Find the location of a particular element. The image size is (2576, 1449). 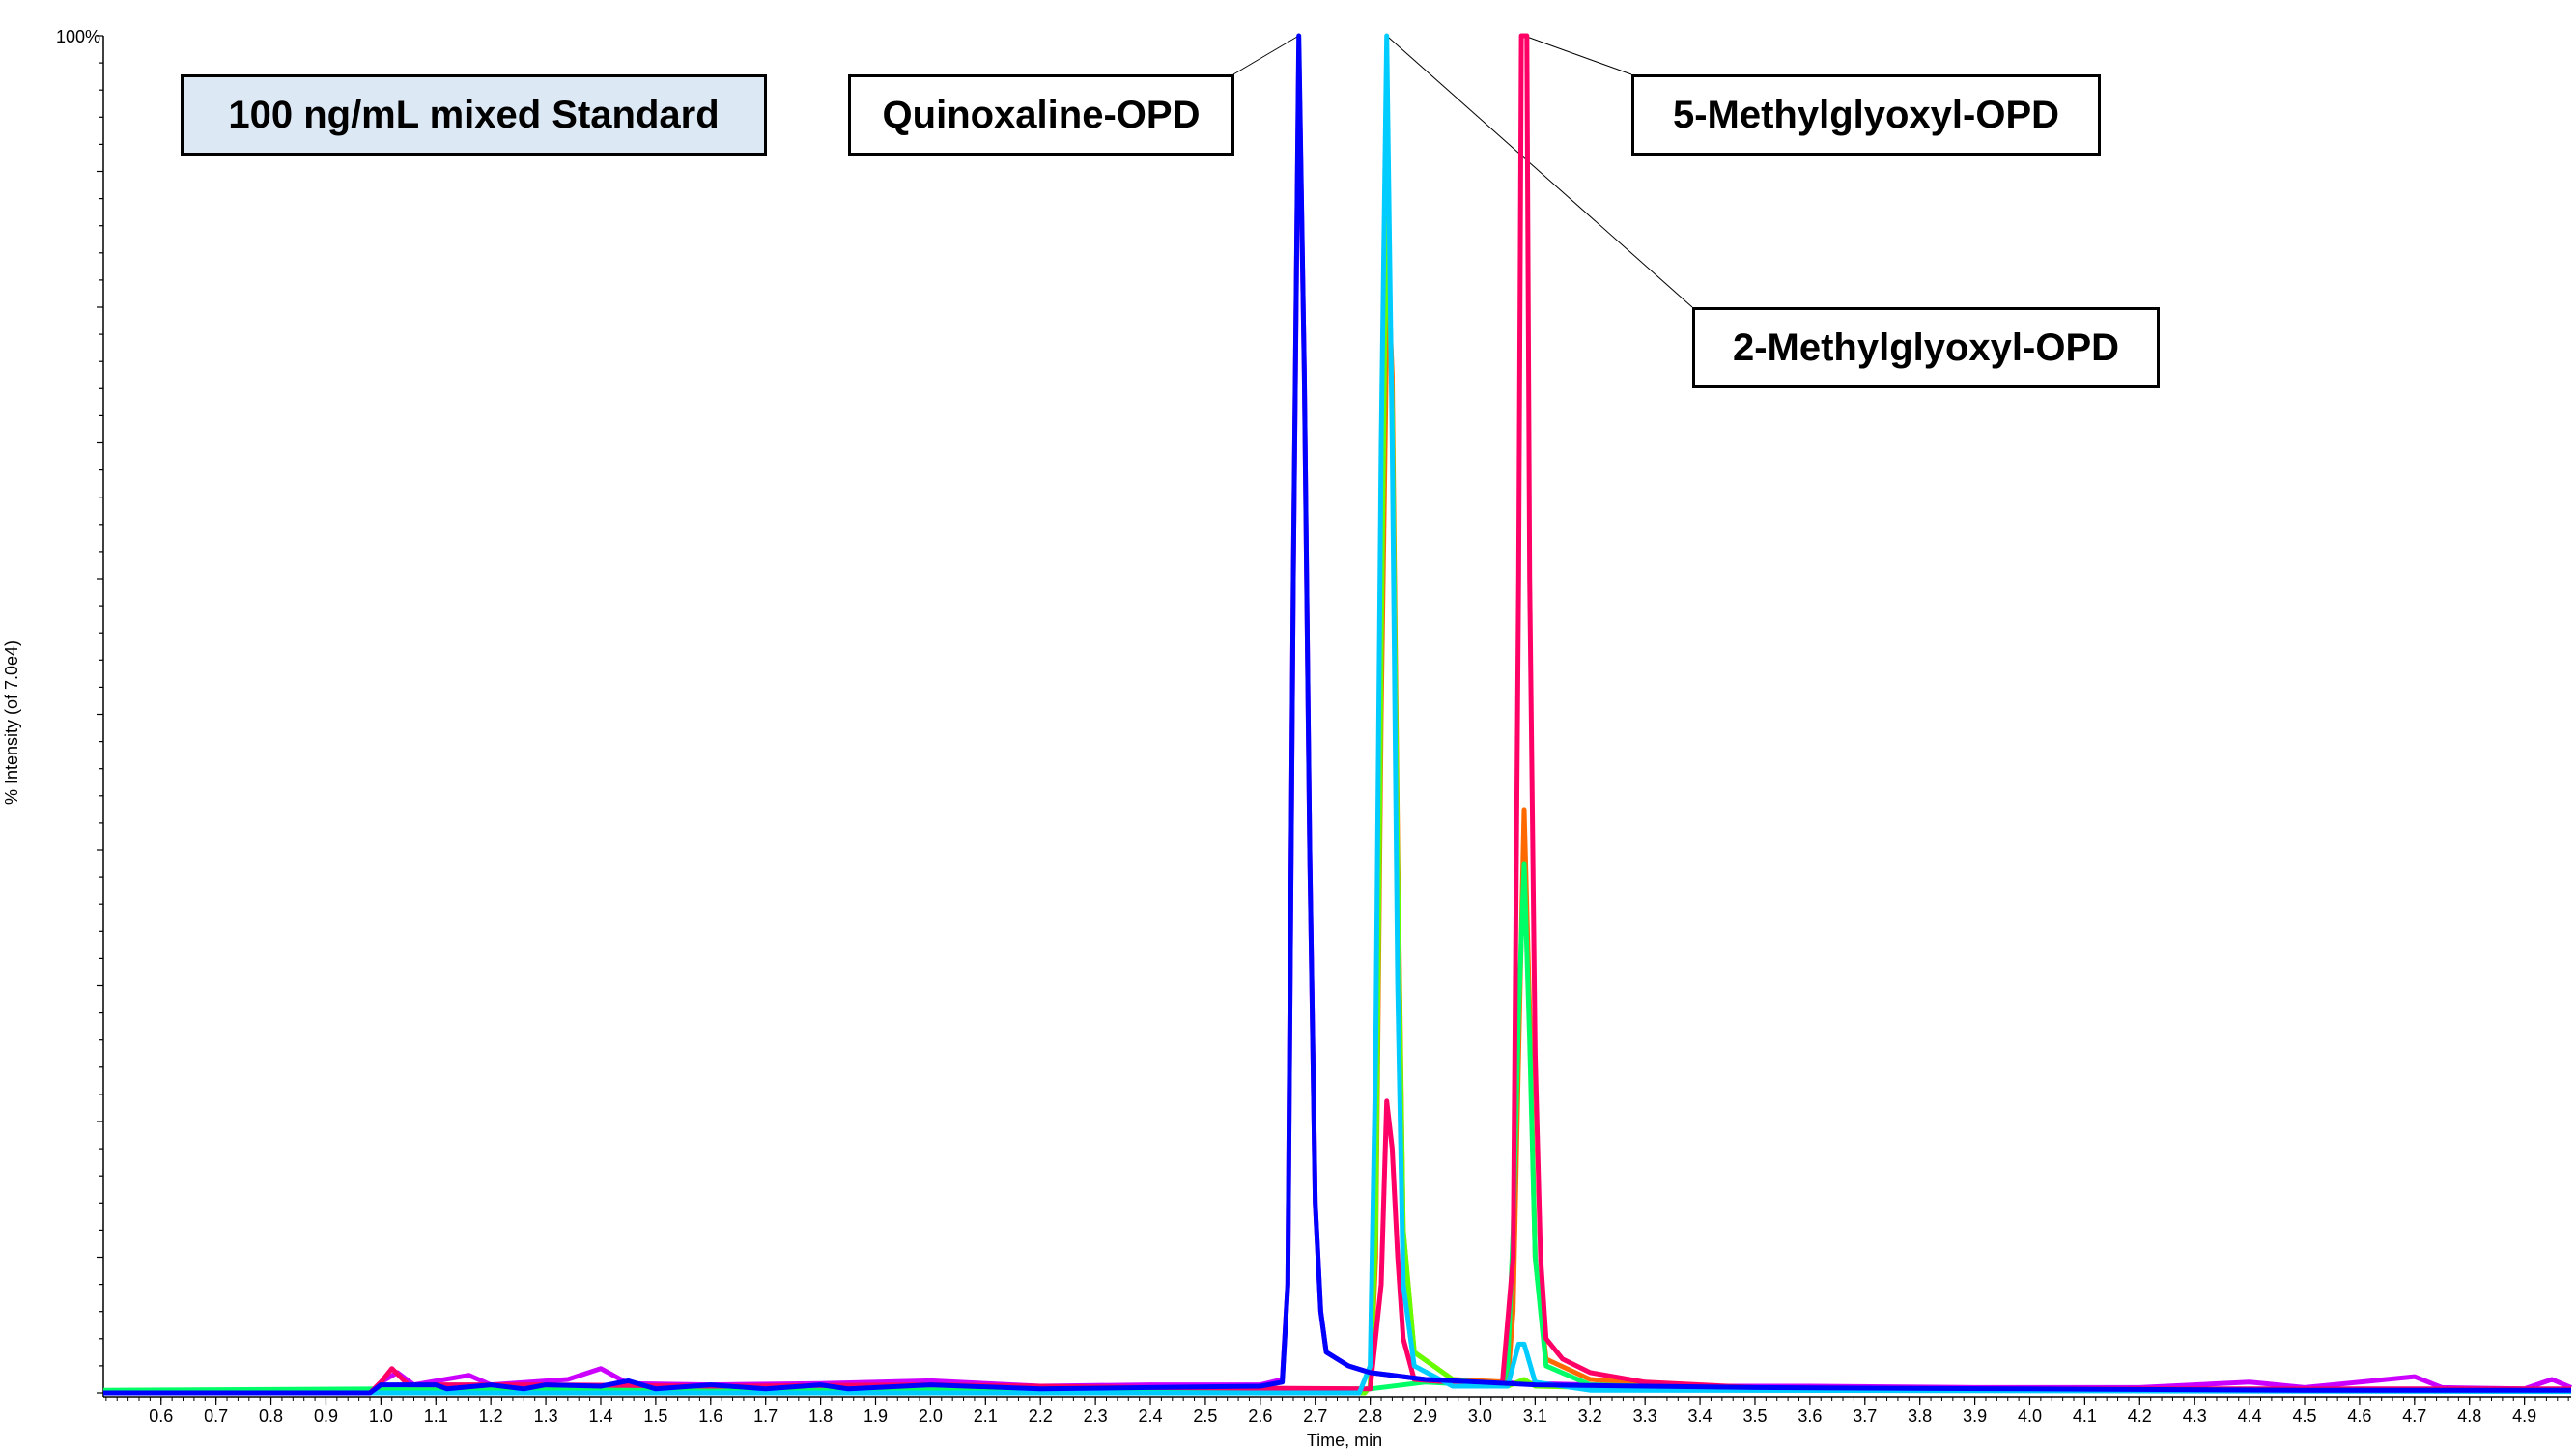

x-tick-label: 3.4 is located at coordinates (1700, 1416).